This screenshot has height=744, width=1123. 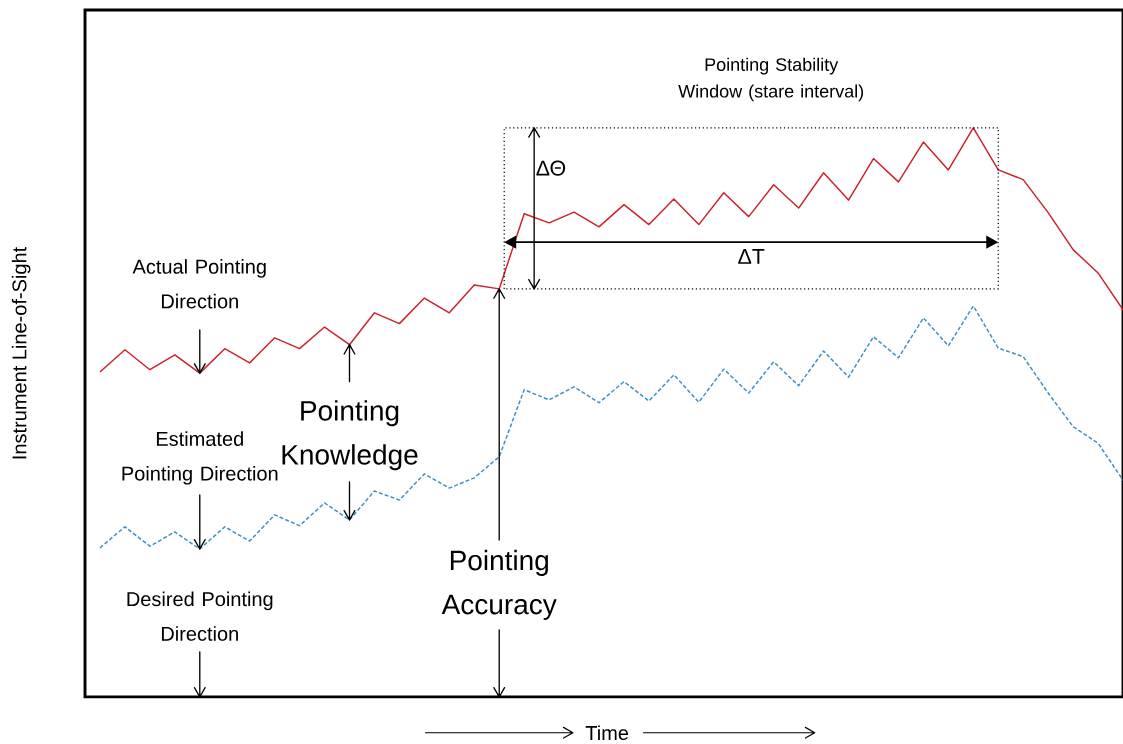 What do you see at coordinates (499, 584) in the screenshot?
I see `annotation: Pointing Accuracy` at bounding box center [499, 584].